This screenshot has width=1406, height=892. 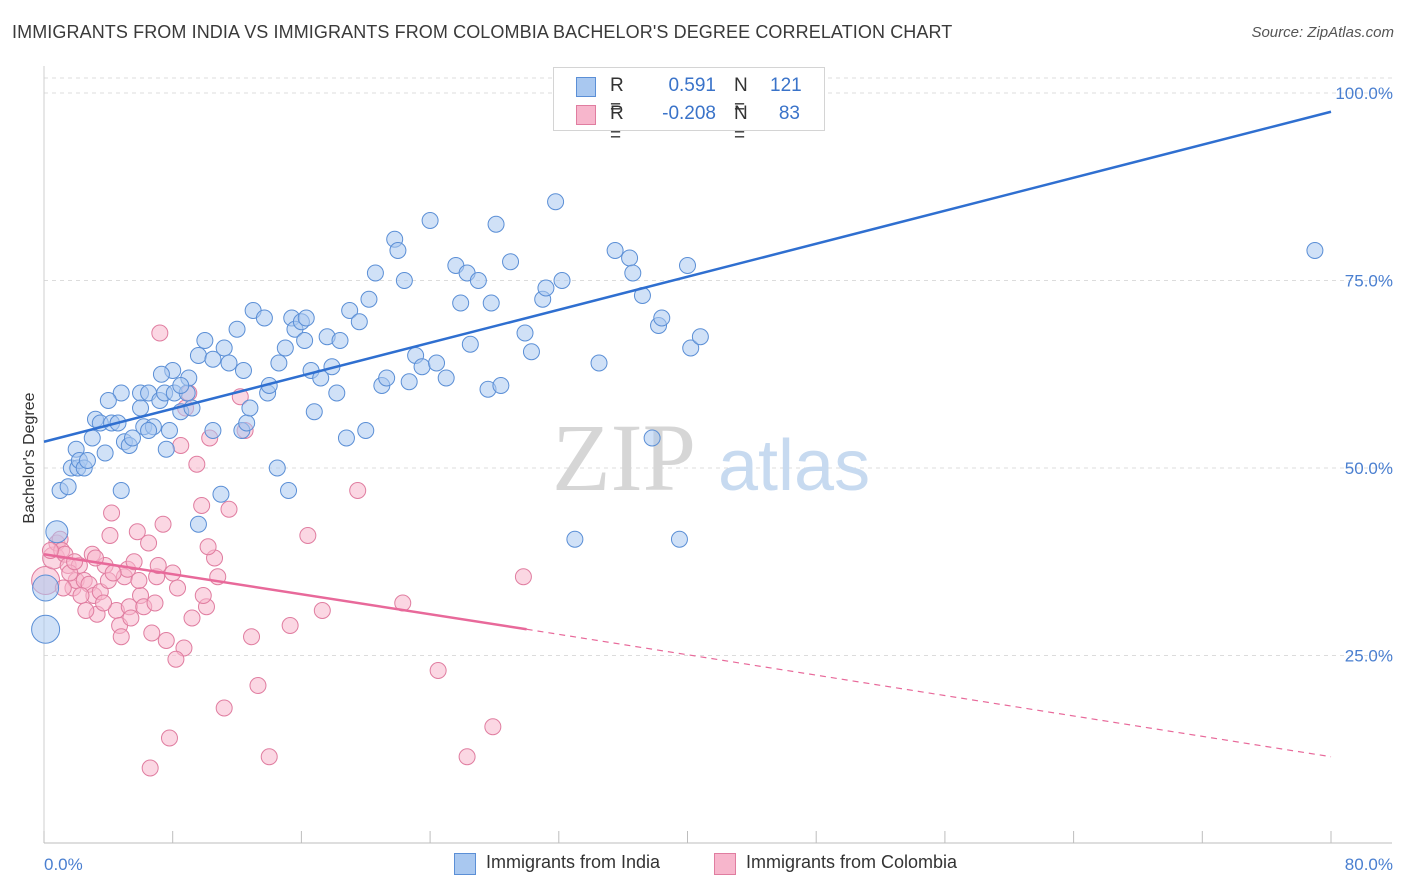 I want to click on stats-legend: R = 0.591 N = 121 R = -0.208 N = 83, so click(x=689, y=106).